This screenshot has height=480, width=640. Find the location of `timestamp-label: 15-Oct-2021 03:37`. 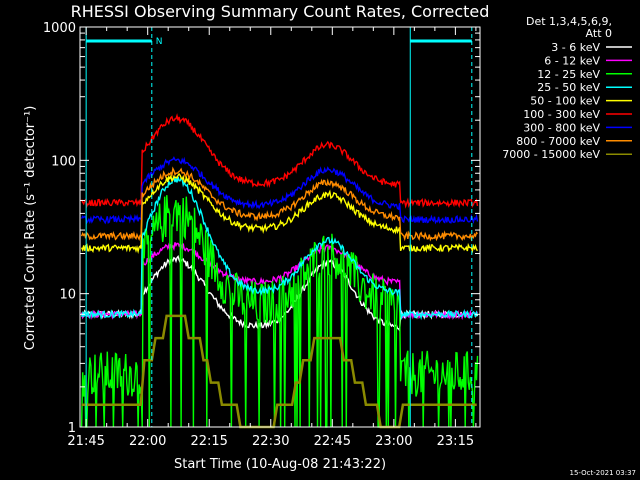

timestamp-label: 15-Oct-2021 03:37 is located at coordinates (603, 473).